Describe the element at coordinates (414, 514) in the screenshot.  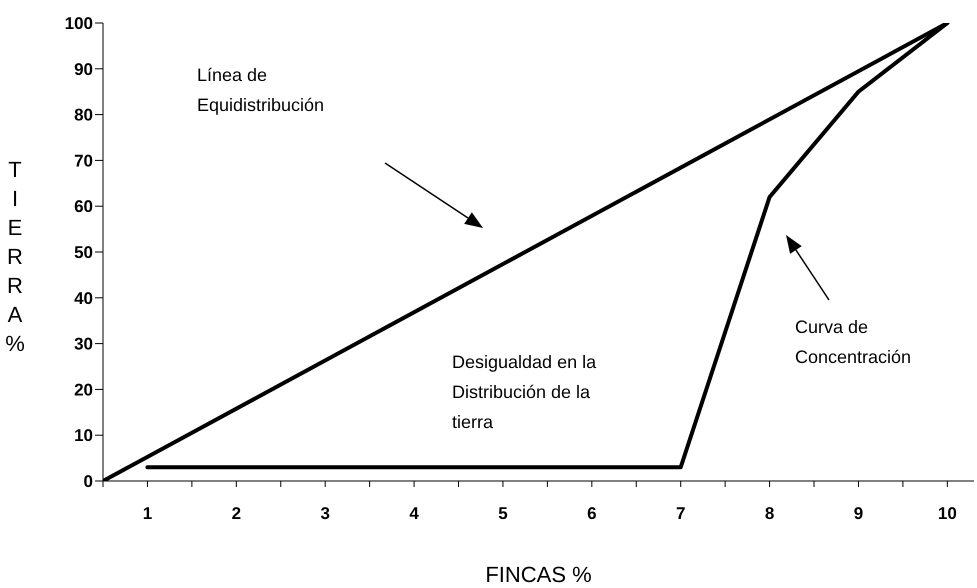
I see `x-tick-label: 4` at that location.